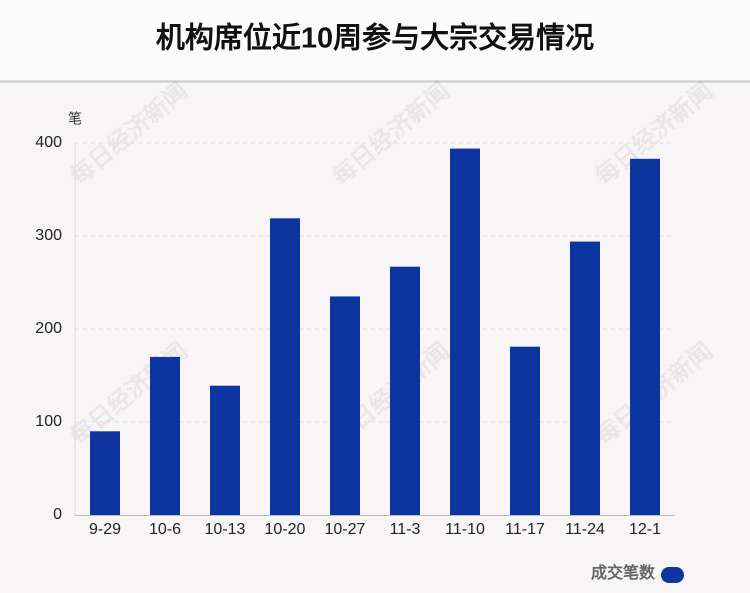 The height and width of the screenshot is (593, 750). I want to click on header-band, so click(375, 40).